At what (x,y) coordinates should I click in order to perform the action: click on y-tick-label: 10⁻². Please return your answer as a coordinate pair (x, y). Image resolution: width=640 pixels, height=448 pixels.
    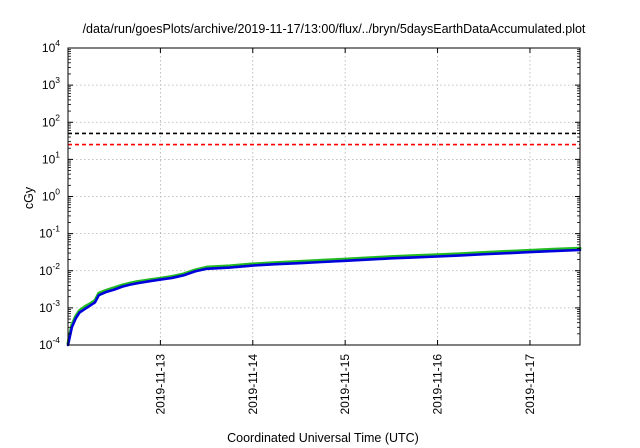
    Looking at the image, I should click on (49, 269).